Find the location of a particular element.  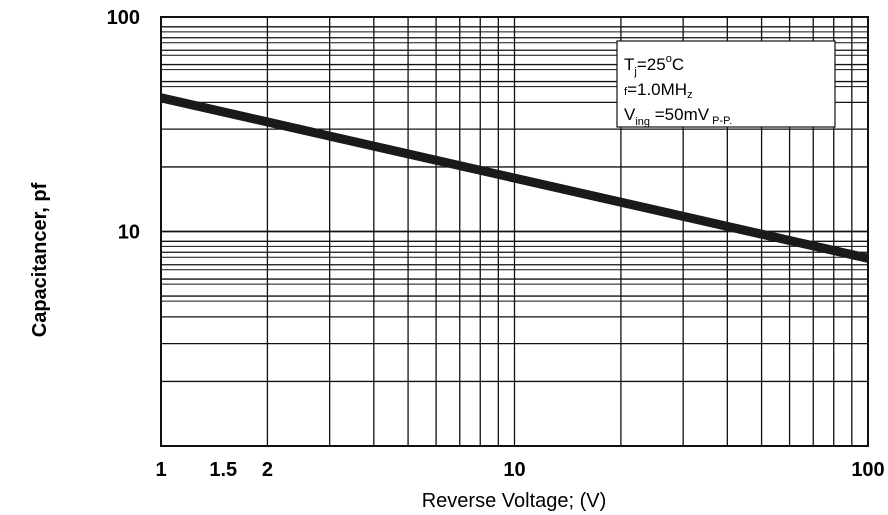

x-tick-label: 1 is located at coordinates (160, 470).